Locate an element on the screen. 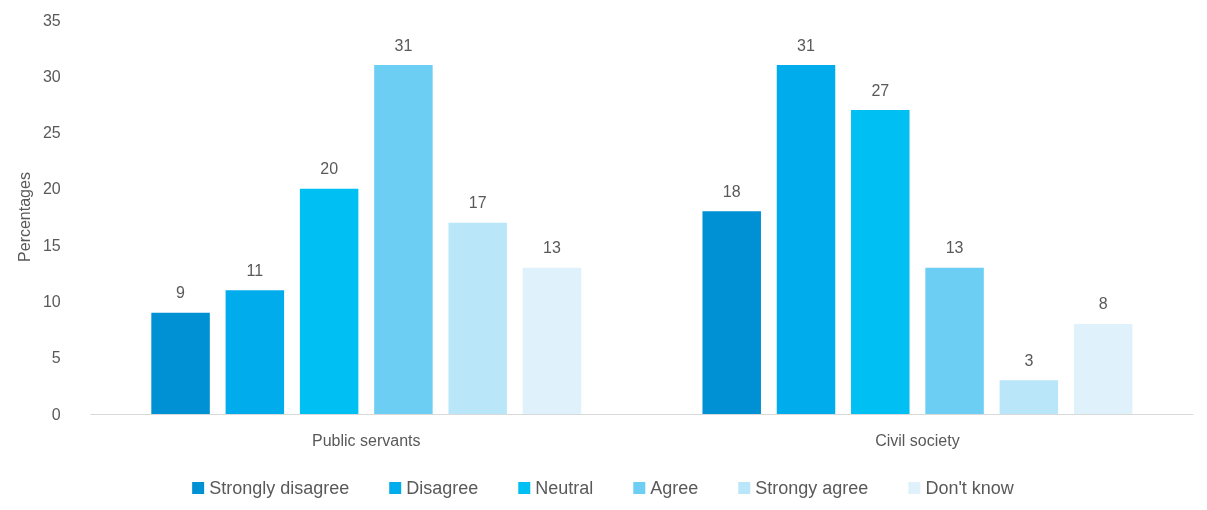  y-tick-label: 15 is located at coordinates (51, 245).